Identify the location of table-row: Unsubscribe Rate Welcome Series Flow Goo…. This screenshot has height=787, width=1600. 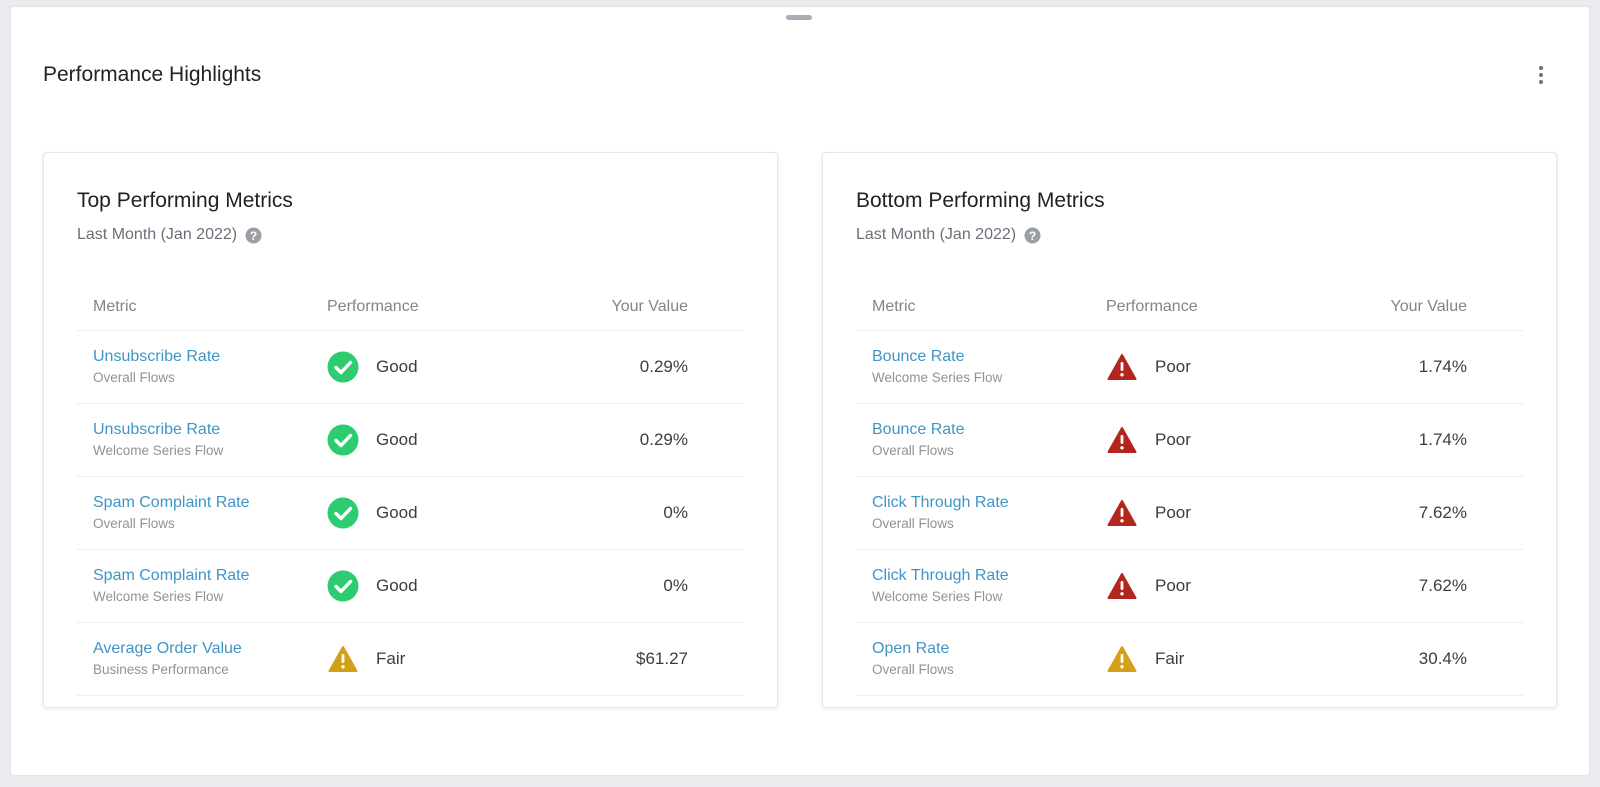
(410, 440).